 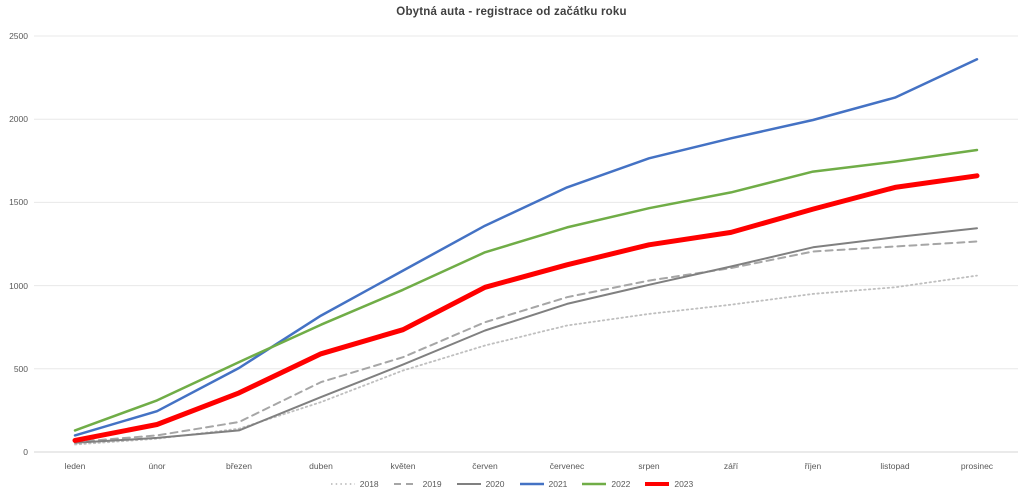 I want to click on legend-item-2021: 2021, so click(x=543, y=484).